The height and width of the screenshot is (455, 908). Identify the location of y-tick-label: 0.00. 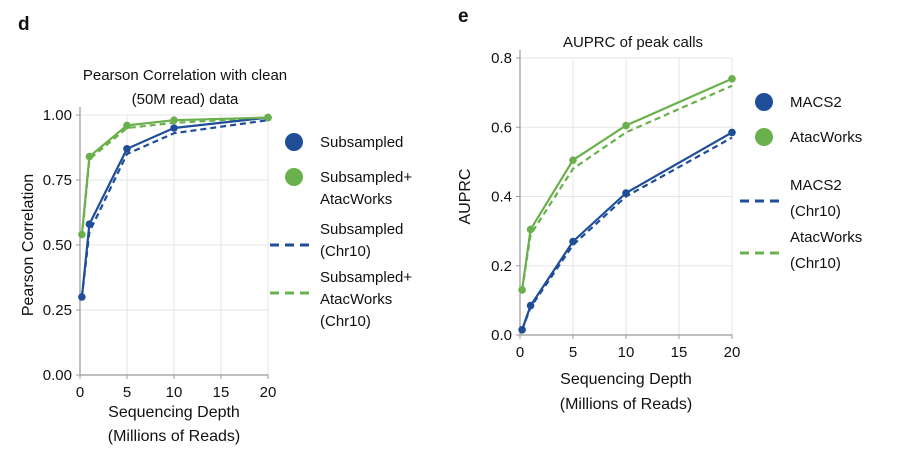
(57, 375).